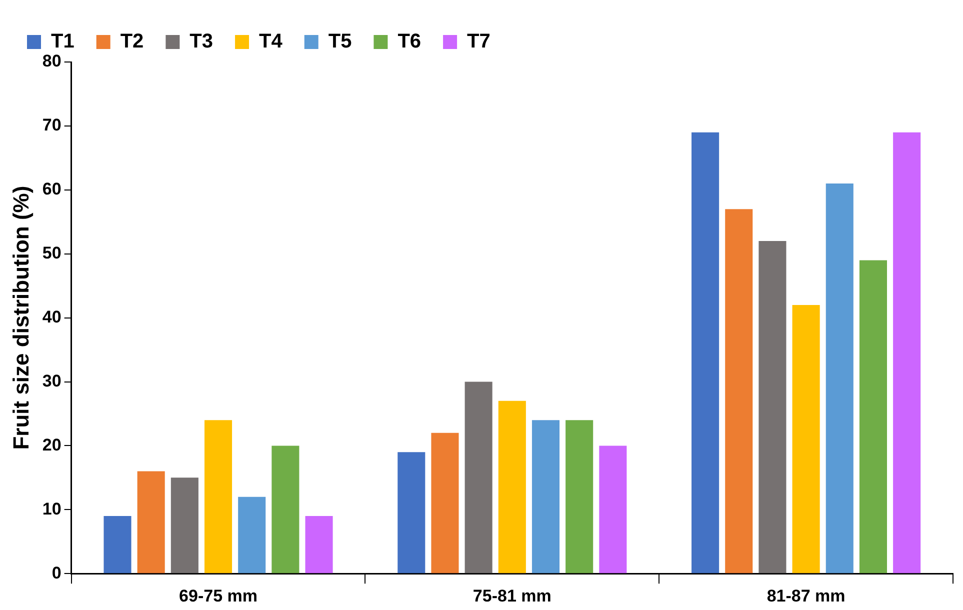 The width and height of the screenshot is (963, 610). What do you see at coordinates (132, 41) in the screenshot?
I see `legend-label: T2` at bounding box center [132, 41].